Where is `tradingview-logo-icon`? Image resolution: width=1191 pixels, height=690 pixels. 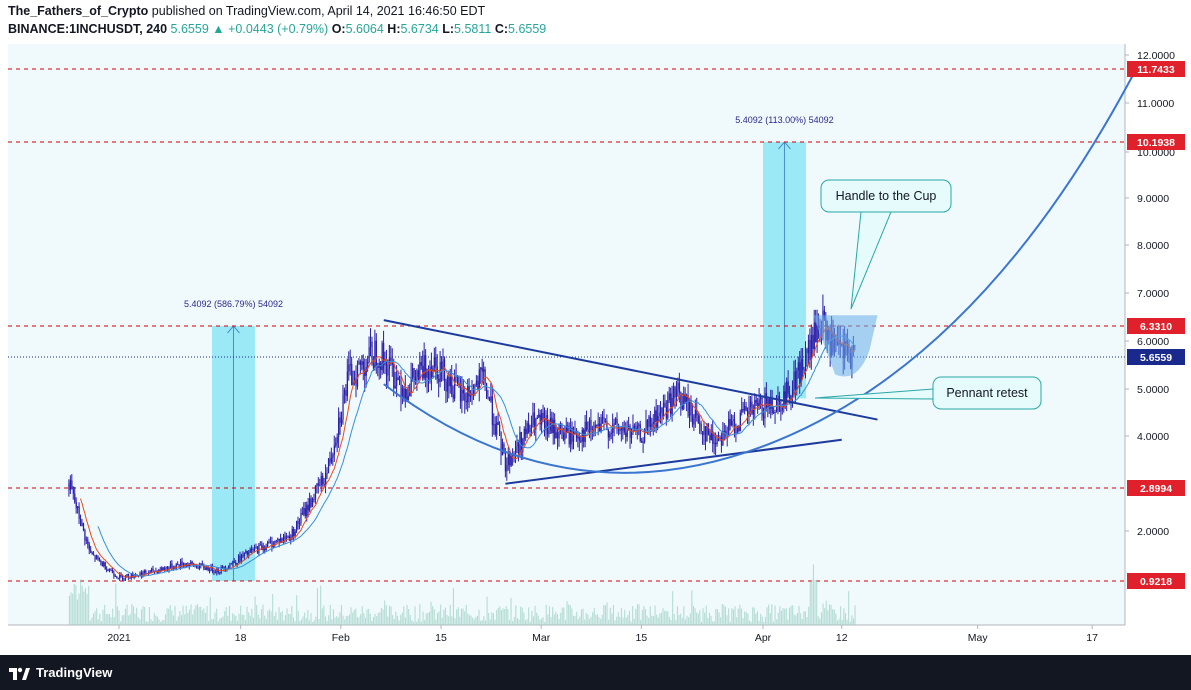
tradingview-logo-icon is located at coordinates (19, 673).